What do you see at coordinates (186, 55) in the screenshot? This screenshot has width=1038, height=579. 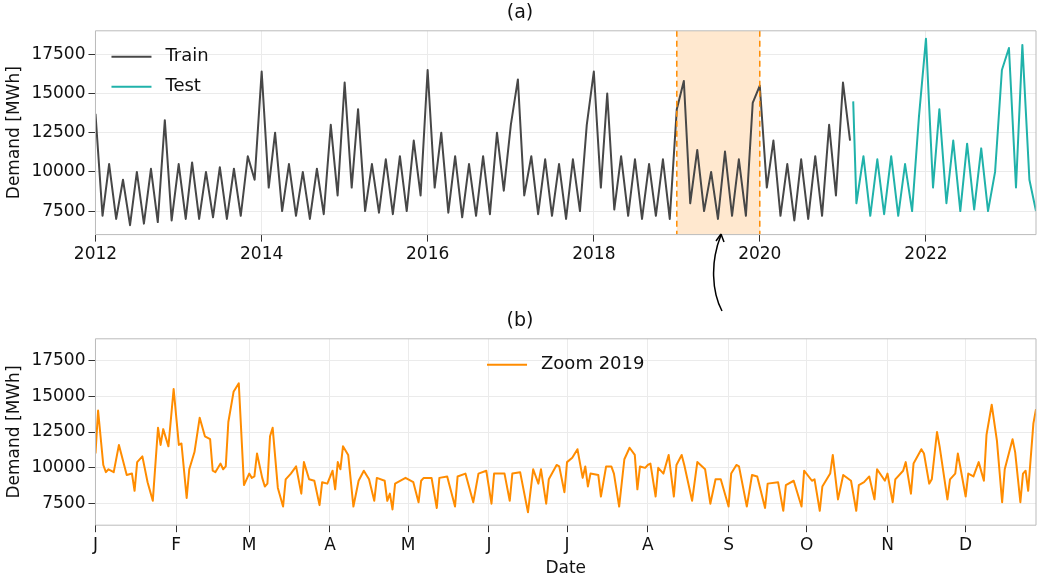 I see `legend-label: Train` at bounding box center [186, 55].